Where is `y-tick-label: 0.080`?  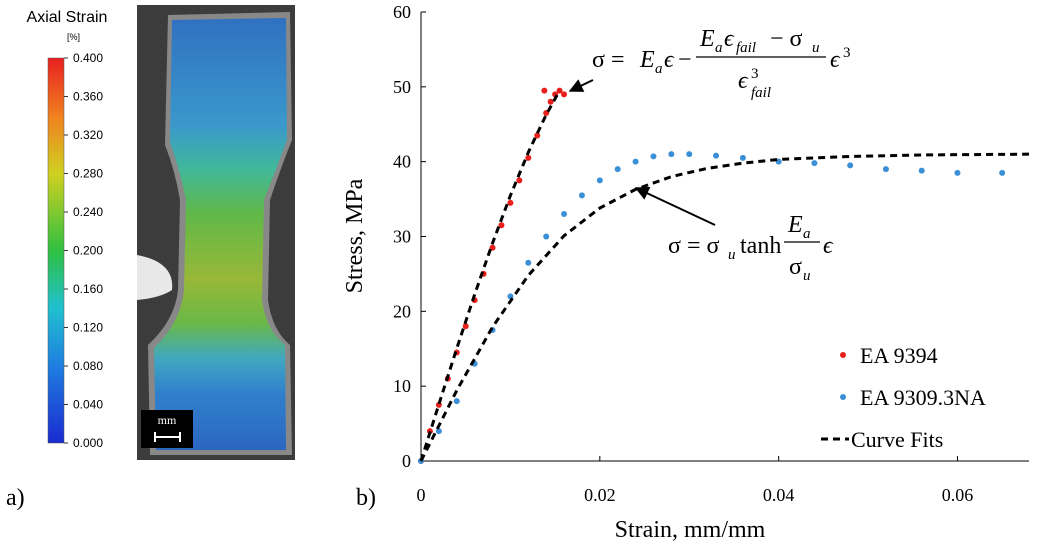 y-tick-label: 0.080 is located at coordinates (88, 366).